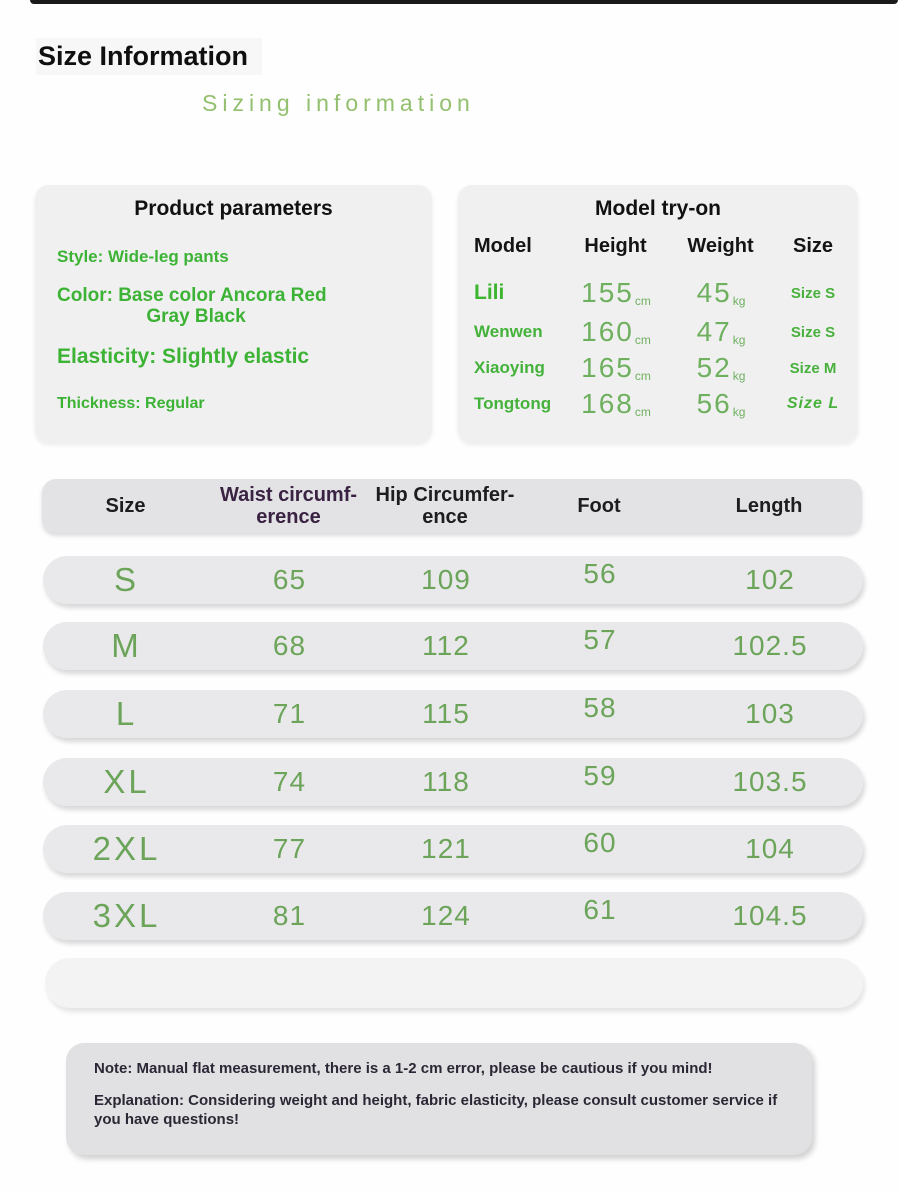 The height and width of the screenshot is (1192, 900). I want to click on size-row-2xl: 2XL 77 121 60 104, so click(453, 849).